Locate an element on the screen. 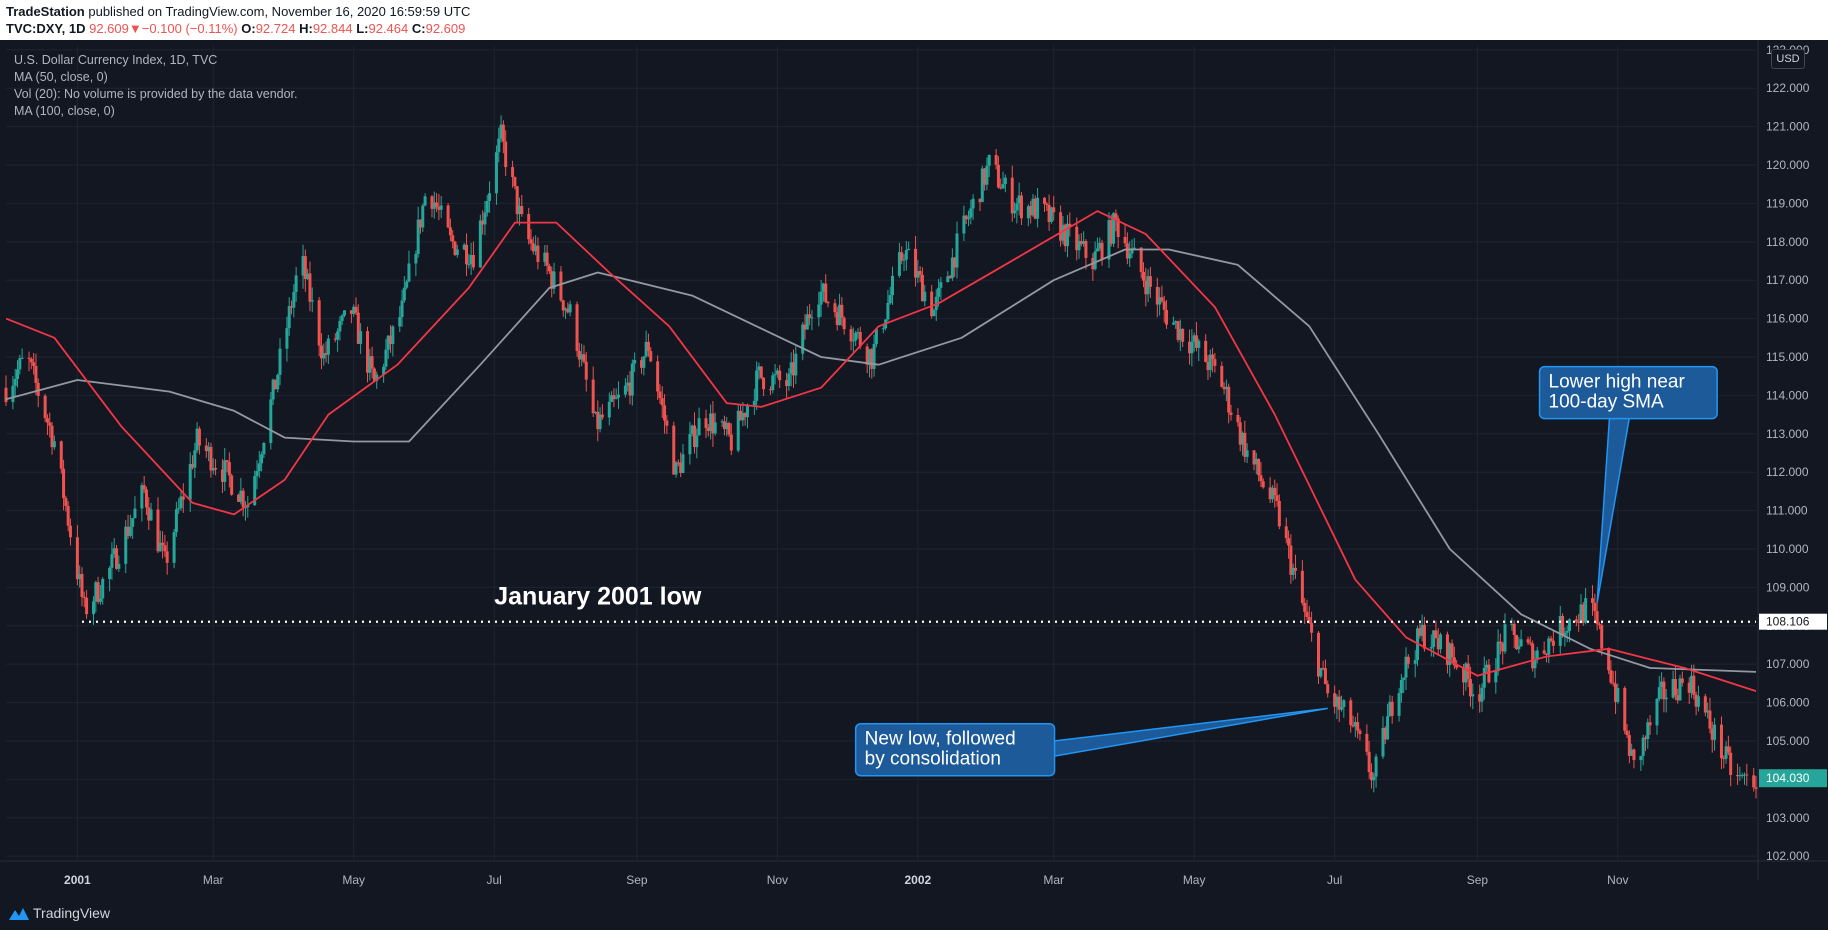 This screenshot has width=1828, height=930. price-tick-label: 112.000 is located at coordinates (1787, 472).